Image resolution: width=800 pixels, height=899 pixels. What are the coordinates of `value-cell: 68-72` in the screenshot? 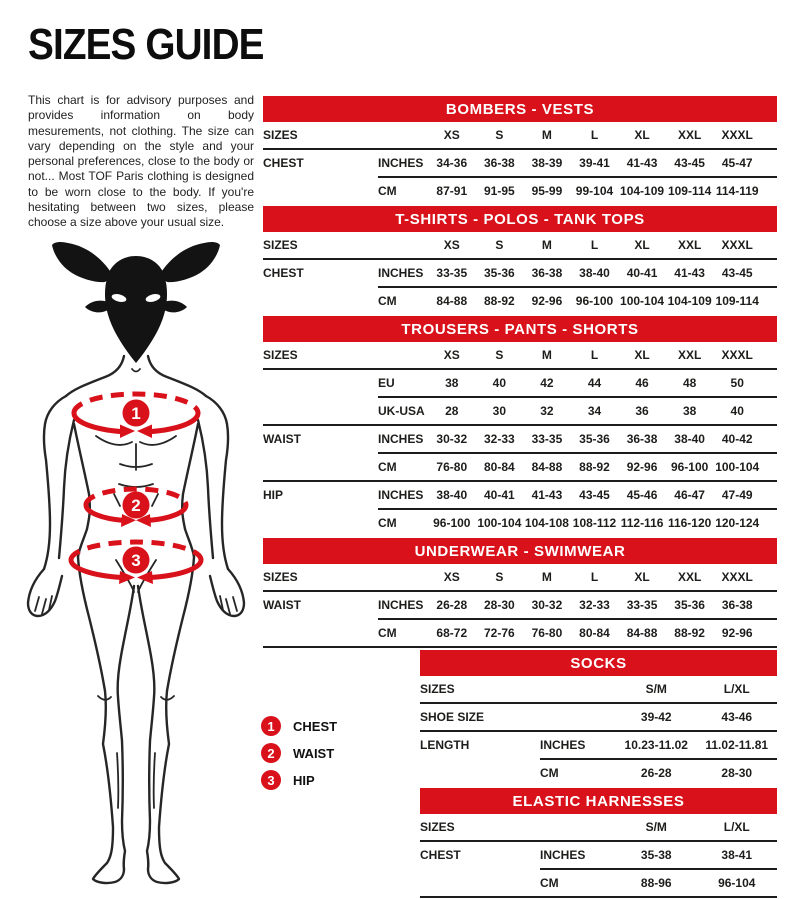 It's located at (452, 633).